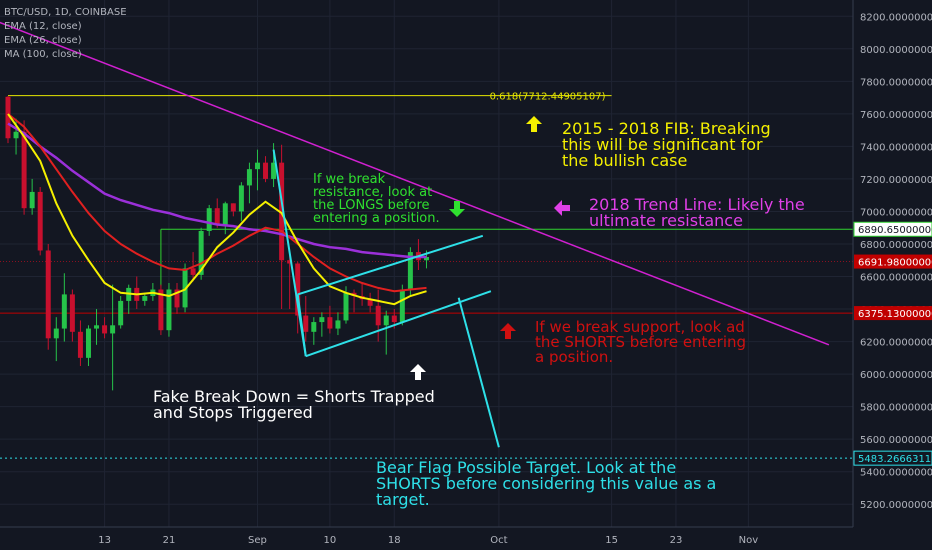  What do you see at coordinates (896, 375) in the screenshot?
I see `price-tick-label: 6000.00000000` at bounding box center [896, 375].